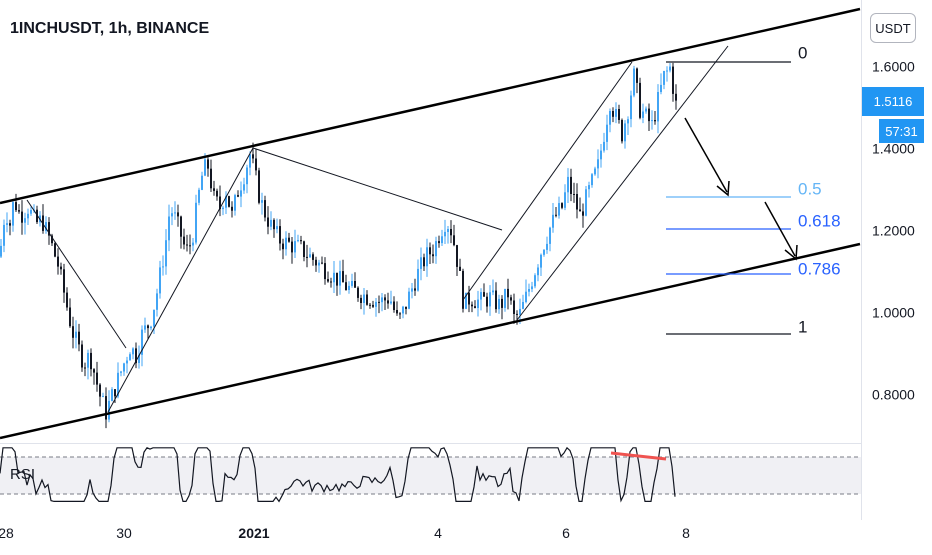 This screenshot has height=555, width=932. Describe the element at coordinates (893, 28) in the screenshot. I see `currency-button: USDT` at that location.